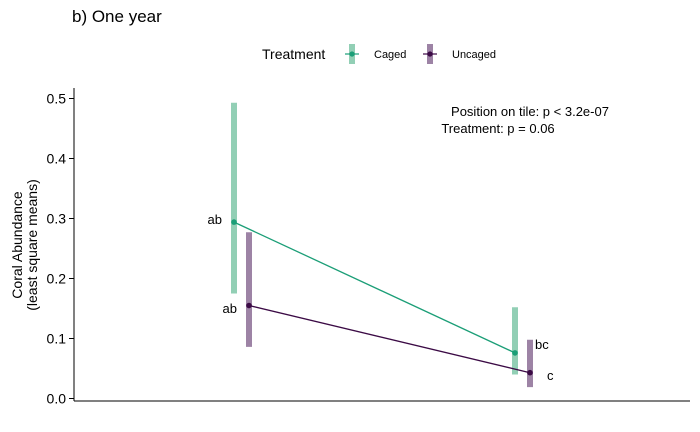 Image resolution: width=700 pixels, height=432 pixels. What do you see at coordinates (390, 55) in the screenshot?
I see `legend-label-caged: Caged` at bounding box center [390, 55].